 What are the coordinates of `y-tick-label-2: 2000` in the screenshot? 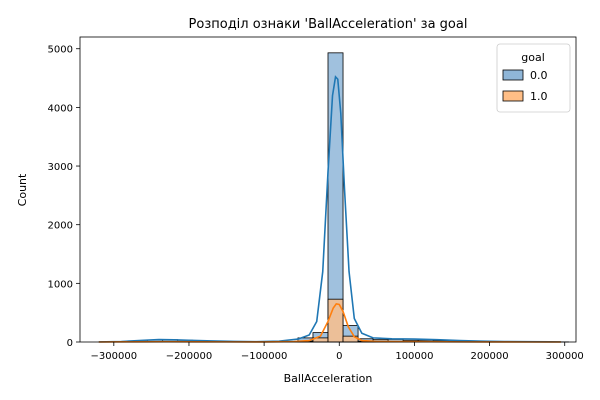 It's located at (60, 226).